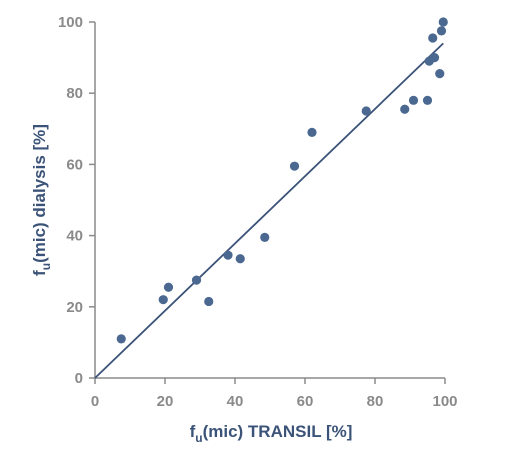 The width and height of the screenshot is (531, 451). Describe the element at coordinates (74, 93) in the screenshot. I see `y-tick-label: 80` at that location.